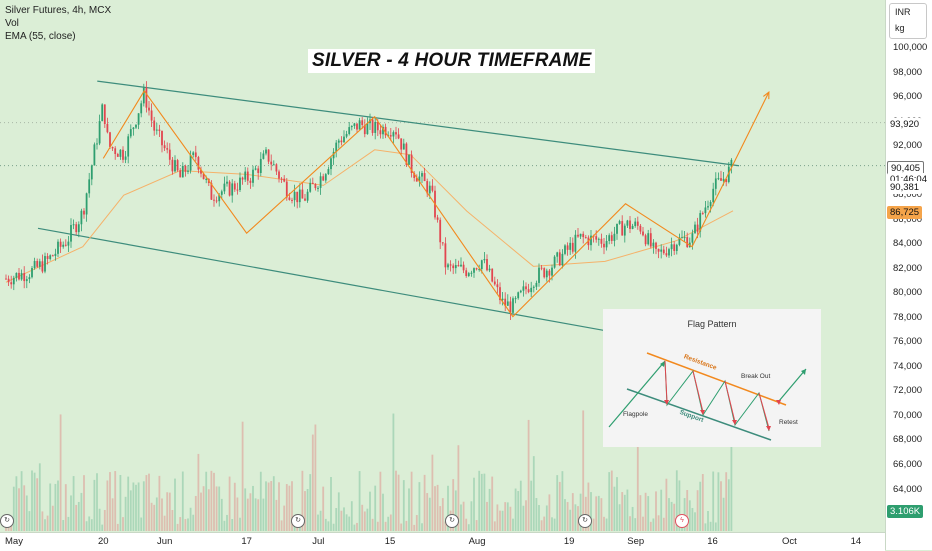 Image resolution: width=932 pixels, height=551 pixels. Describe the element at coordinates (908, 275) in the screenshot. I see `price-axis` at that location.